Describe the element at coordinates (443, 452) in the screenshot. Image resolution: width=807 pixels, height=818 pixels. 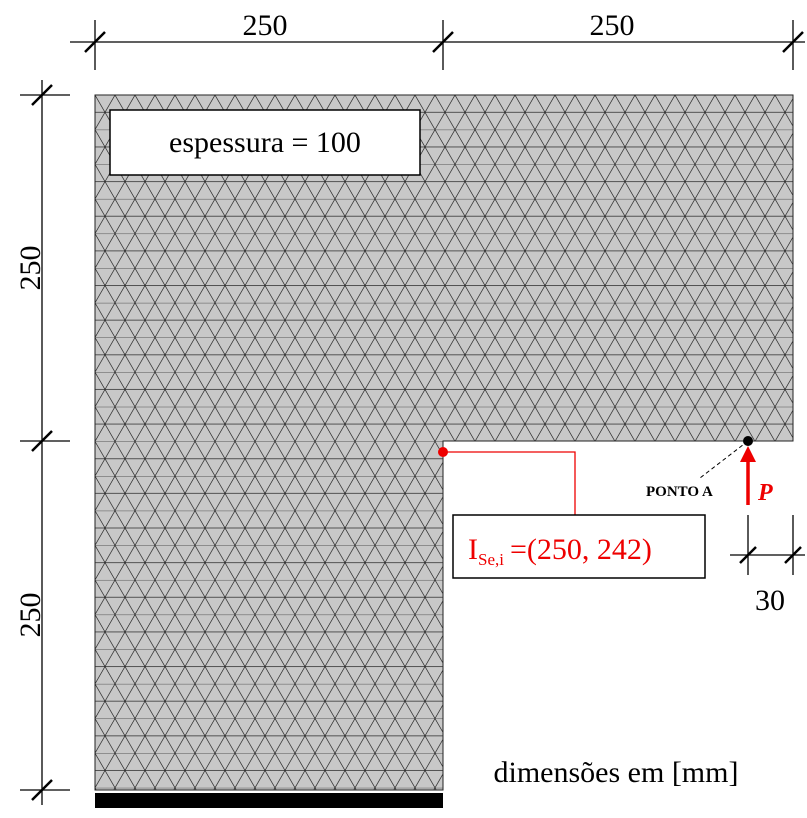
I see `intersection-point` at that location.